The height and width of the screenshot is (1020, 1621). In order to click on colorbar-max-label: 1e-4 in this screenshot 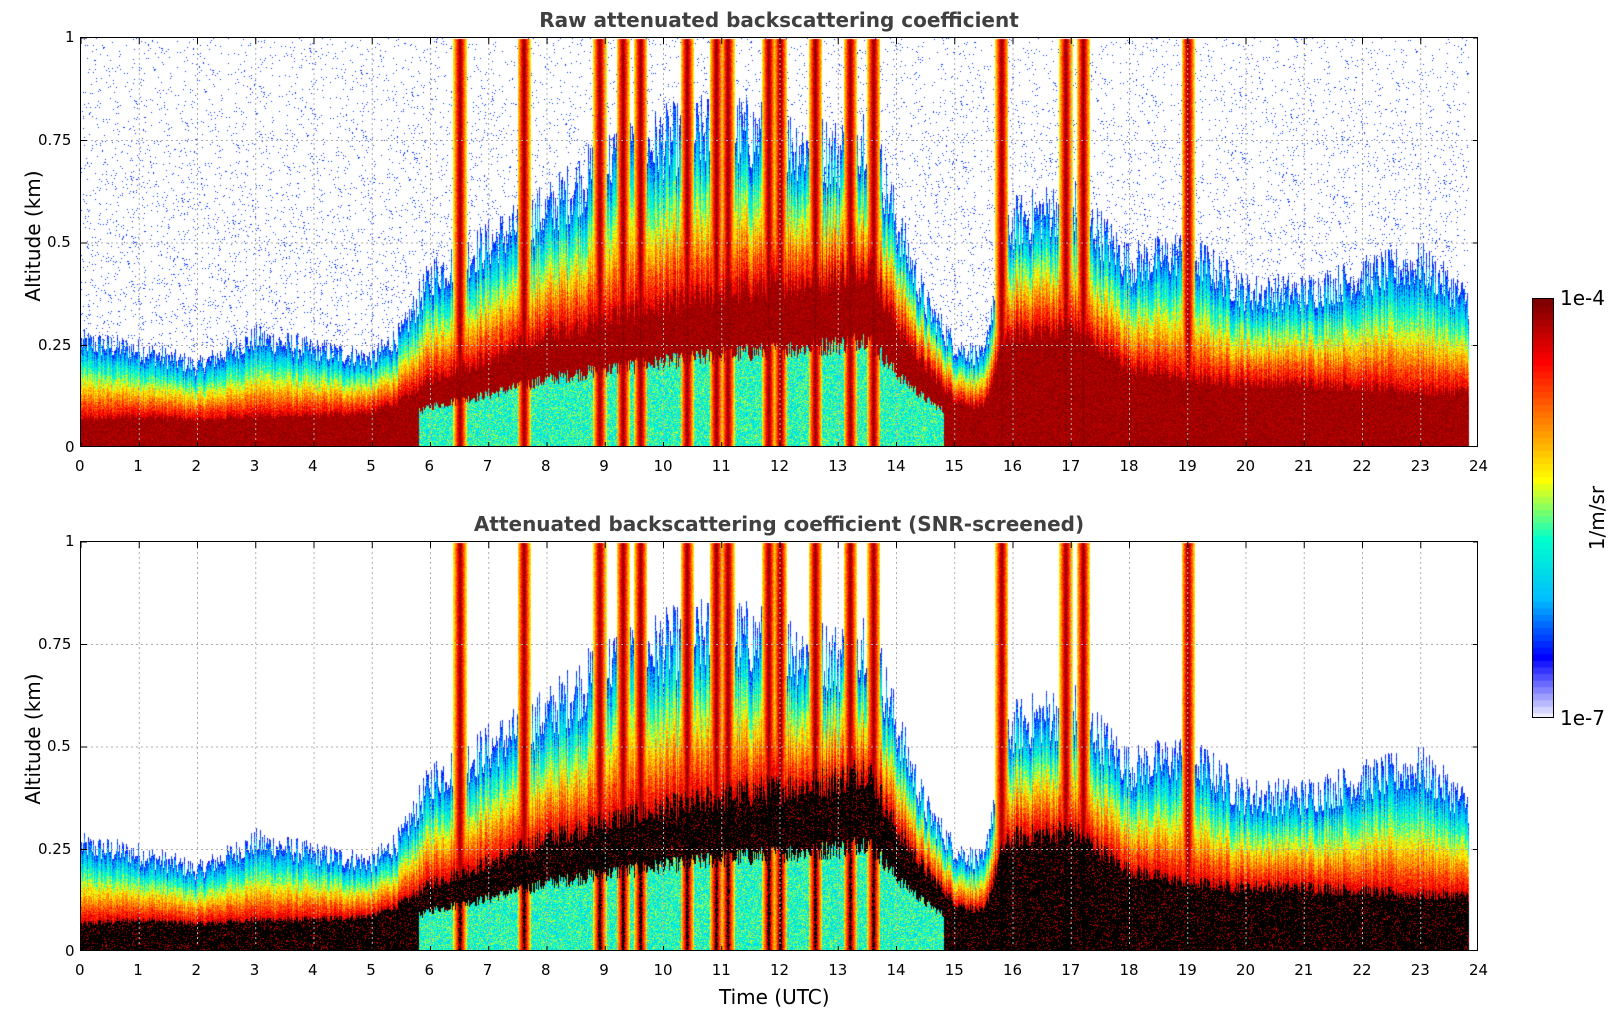, I will do `click(1582, 298)`.